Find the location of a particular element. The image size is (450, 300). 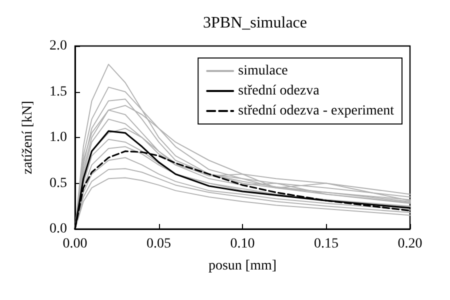

x-tick-label: 0.05 is located at coordinates (158, 244).